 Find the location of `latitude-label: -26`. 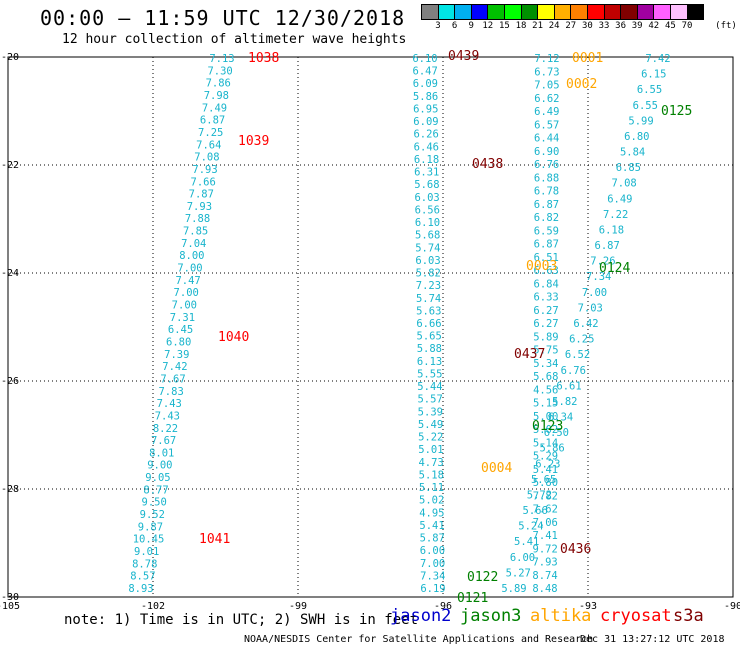

latitude-label: -26 is located at coordinates (10, 381).